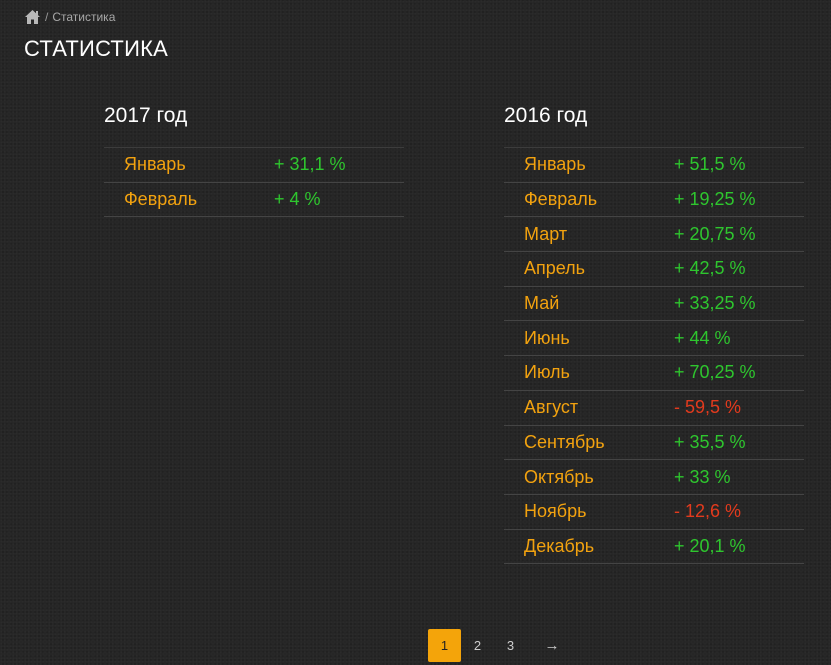  I want to click on negative-value: - 59,5 %, so click(708, 407).